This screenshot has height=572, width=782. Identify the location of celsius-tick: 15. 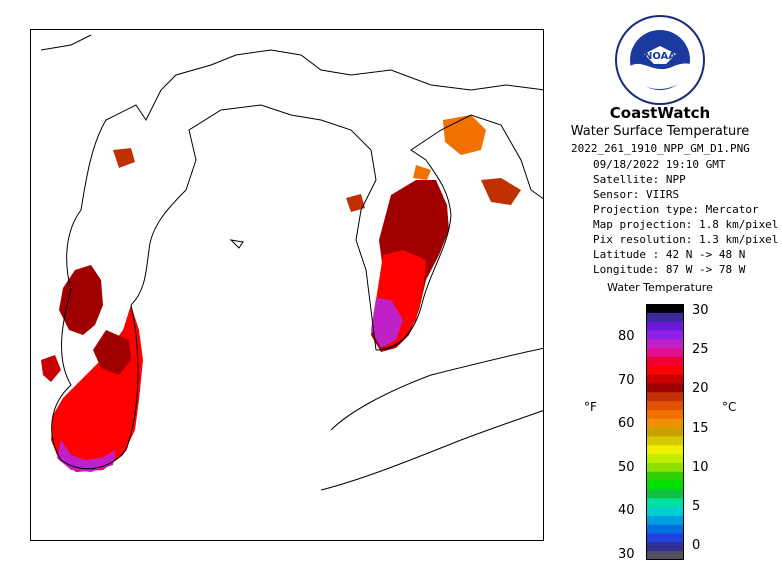
(700, 428).